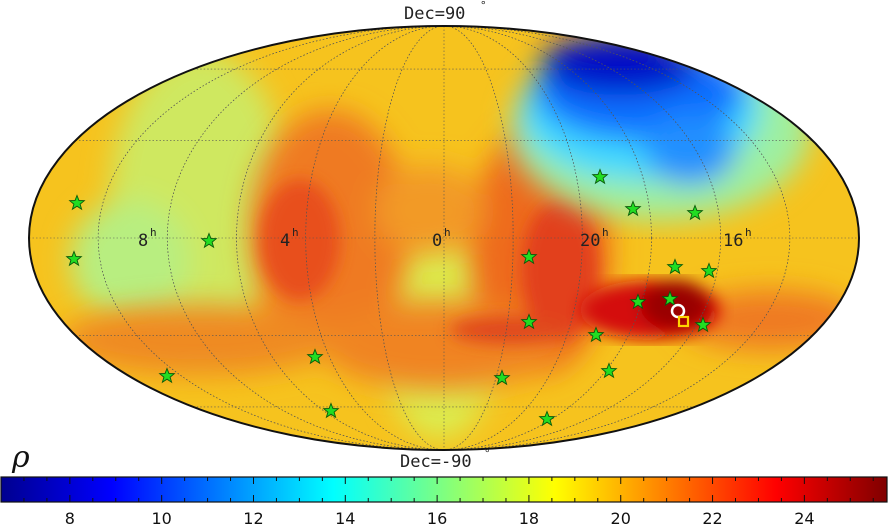 The image size is (888, 527). I want to click on ra-label-8h: 8 h, so click(147, 238).